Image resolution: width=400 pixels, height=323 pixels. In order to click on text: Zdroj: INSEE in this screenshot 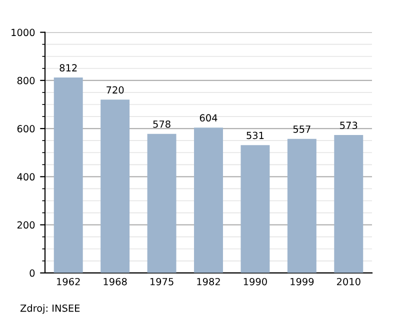, I will do `click(50, 309)`.